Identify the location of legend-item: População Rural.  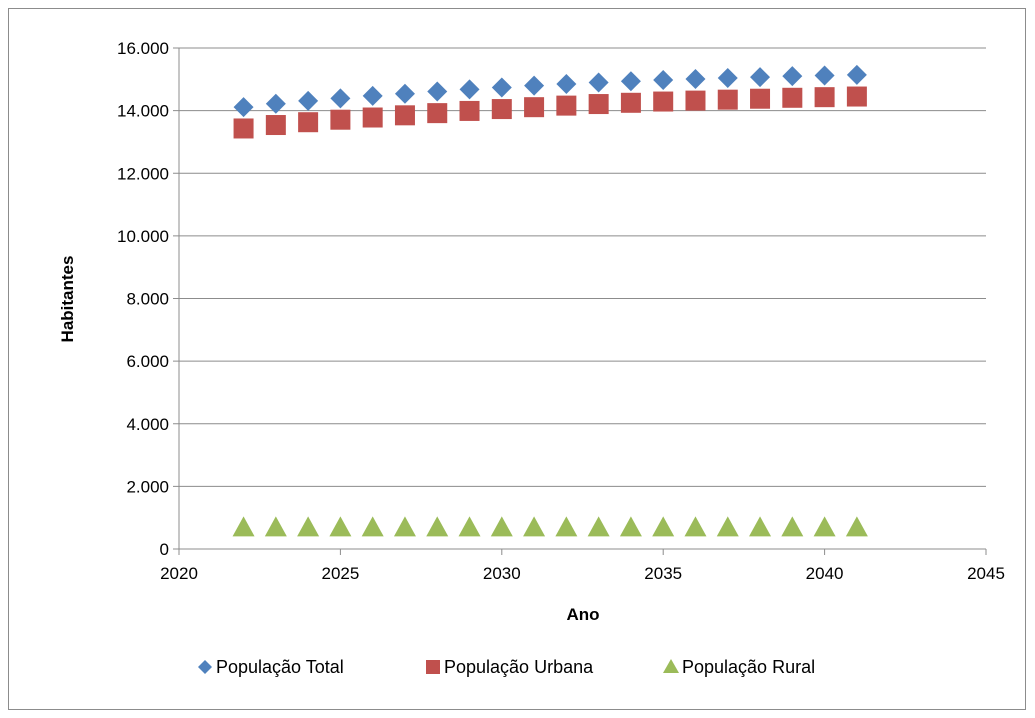
(739, 667).